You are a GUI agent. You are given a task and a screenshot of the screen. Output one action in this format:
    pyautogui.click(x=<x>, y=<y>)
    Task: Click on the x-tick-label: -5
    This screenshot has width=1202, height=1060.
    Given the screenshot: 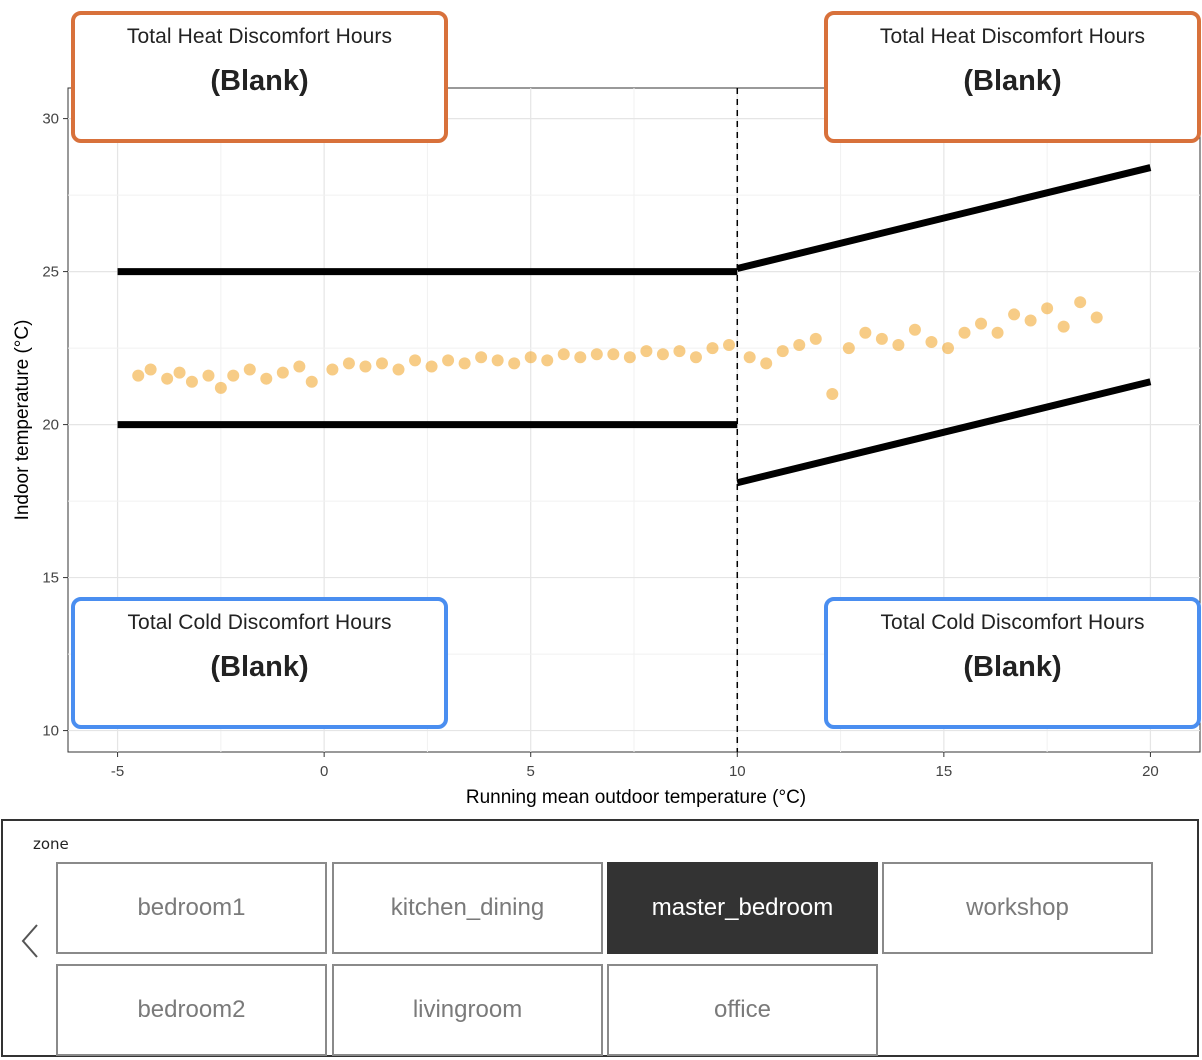 What is the action you would take?
    pyautogui.click(x=117, y=771)
    